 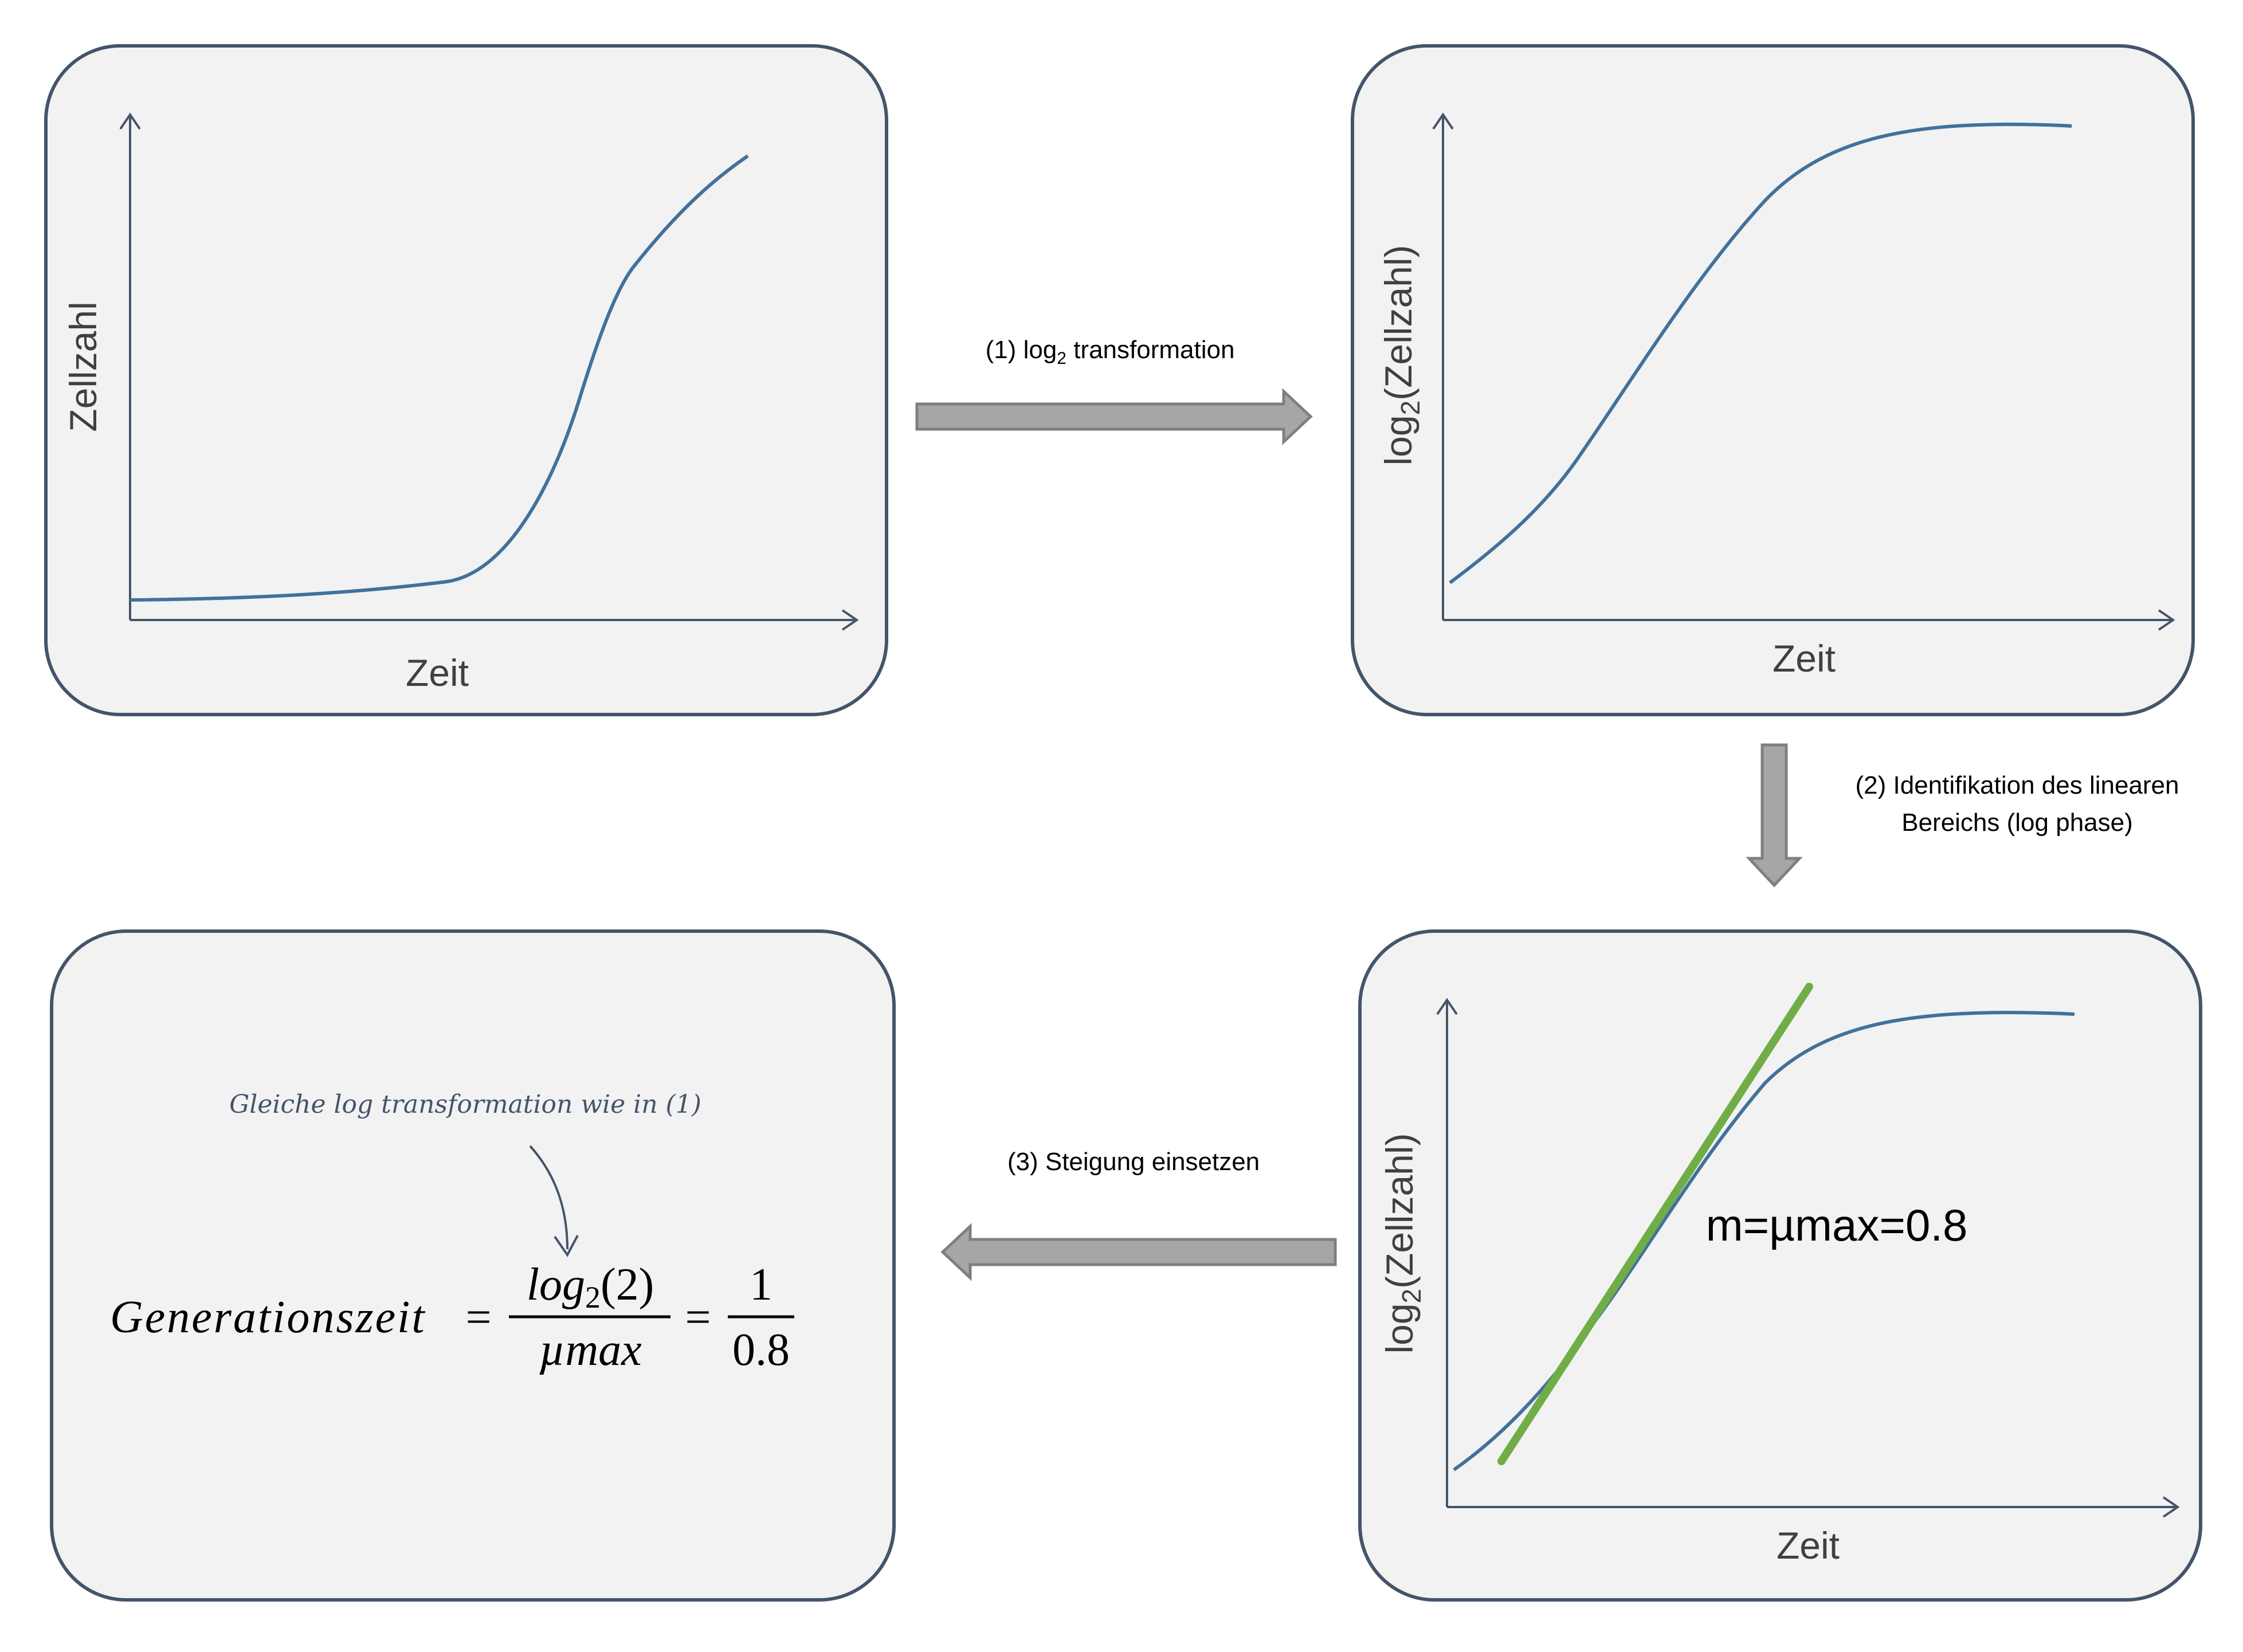 What do you see at coordinates (478, 1317) in the screenshot?
I see `equals-sign-1: =` at bounding box center [478, 1317].